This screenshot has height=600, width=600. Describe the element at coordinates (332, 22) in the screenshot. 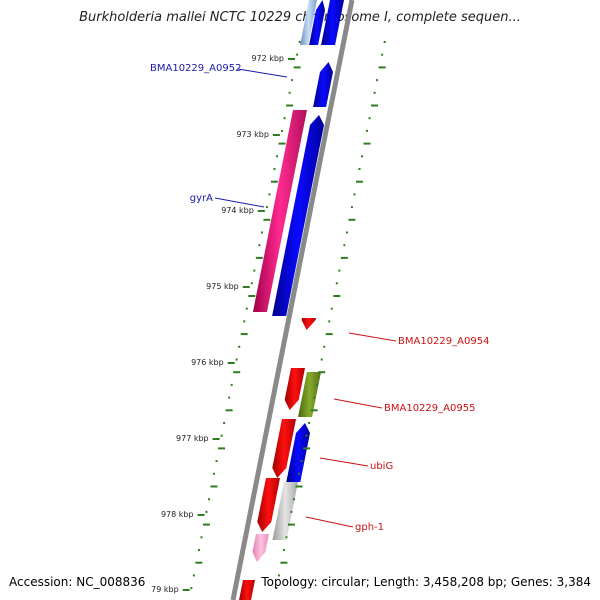

I see `gene-top-blue-b` at that location.